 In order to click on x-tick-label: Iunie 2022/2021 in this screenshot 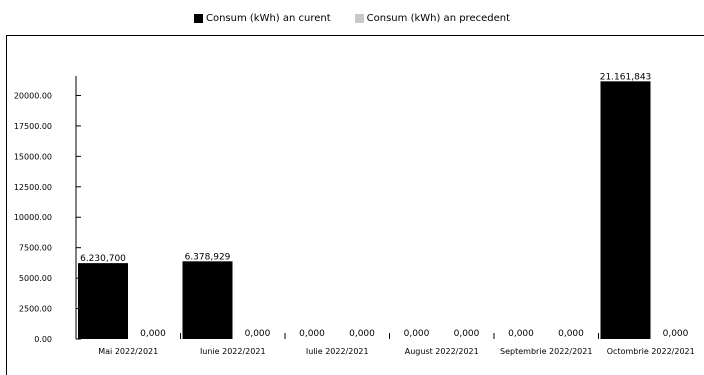, I will do `click(233, 351)`.